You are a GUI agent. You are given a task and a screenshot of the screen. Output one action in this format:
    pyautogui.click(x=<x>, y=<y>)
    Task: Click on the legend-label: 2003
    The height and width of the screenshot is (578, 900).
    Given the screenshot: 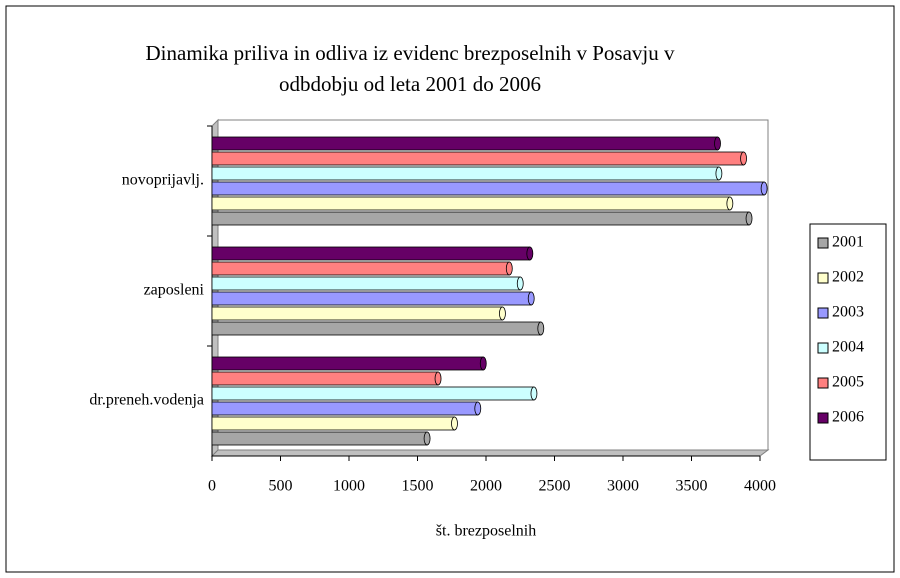 What is the action you would take?
    pyautogui.click(x=848, y=312)
    